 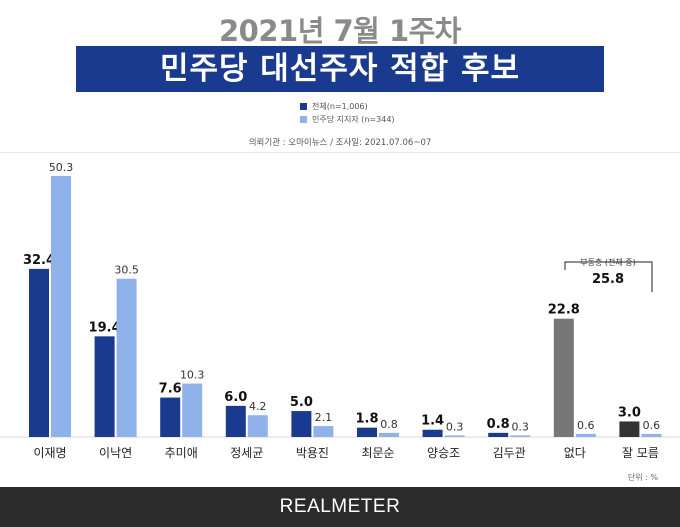 I want to click on annotation-label: 부동층 (전체 중), so click(x=608, y=262).